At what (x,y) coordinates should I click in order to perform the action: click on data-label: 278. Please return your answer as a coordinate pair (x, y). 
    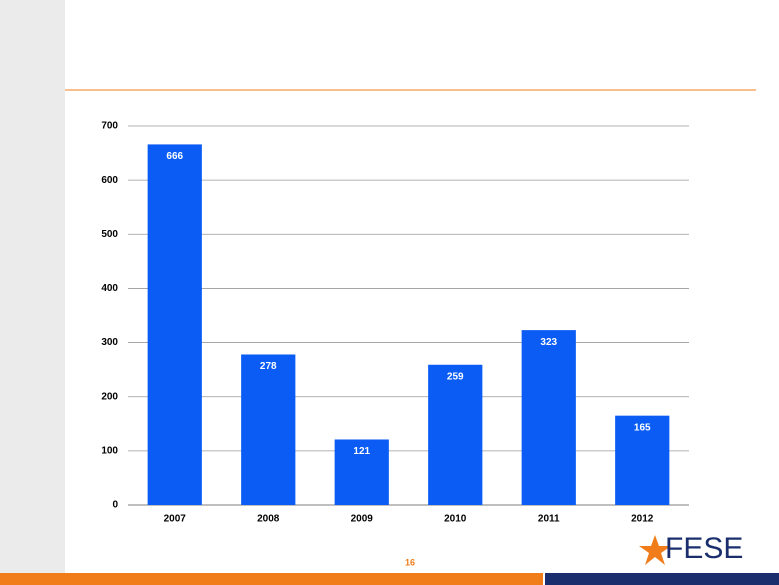
    Looking at the image, I should click on (268, 366).